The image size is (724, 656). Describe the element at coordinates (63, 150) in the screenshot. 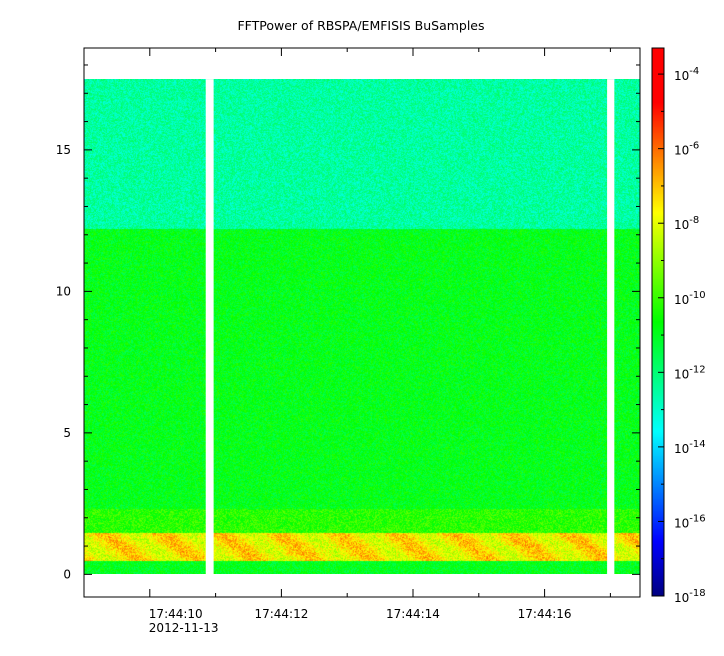

I see `y-tick-label: 15` at that location.